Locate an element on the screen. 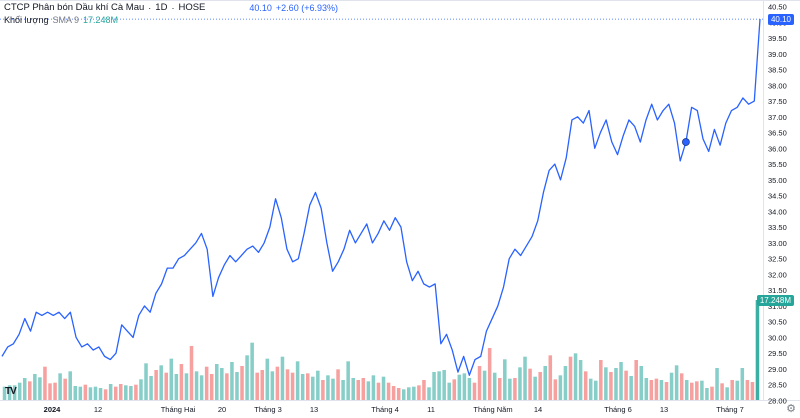 Image resolution: width=800 pixels, height=418 pixels. price-tick-label: 39.50 is located at coordinates (777, 38).